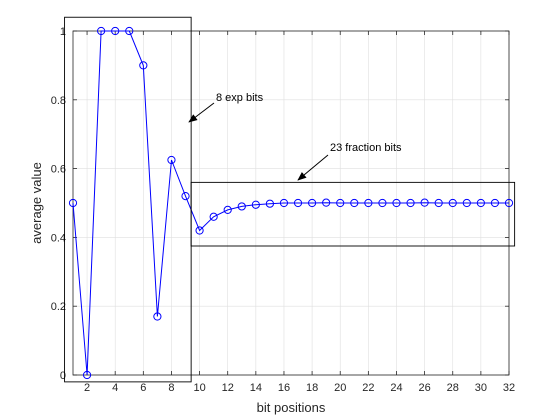  What do you see at coordinates (366, 148) in the screenshot?
I see `annotation-label: 23 fraction bits` at bounding box center [366, 148].